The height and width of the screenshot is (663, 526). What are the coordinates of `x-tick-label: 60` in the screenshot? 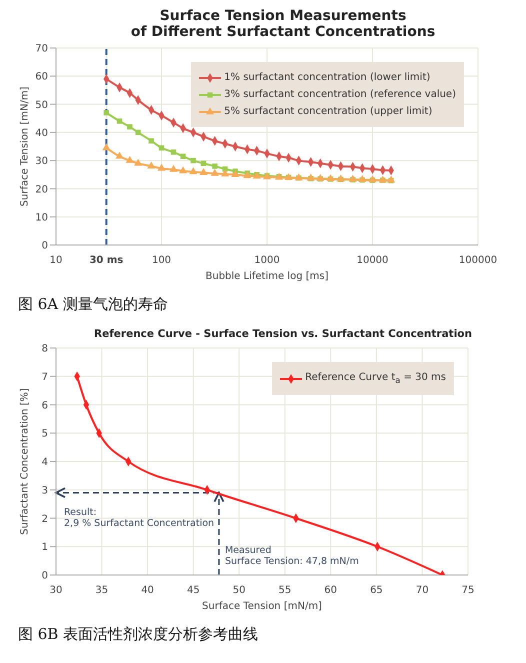 It's located at (331, 590).